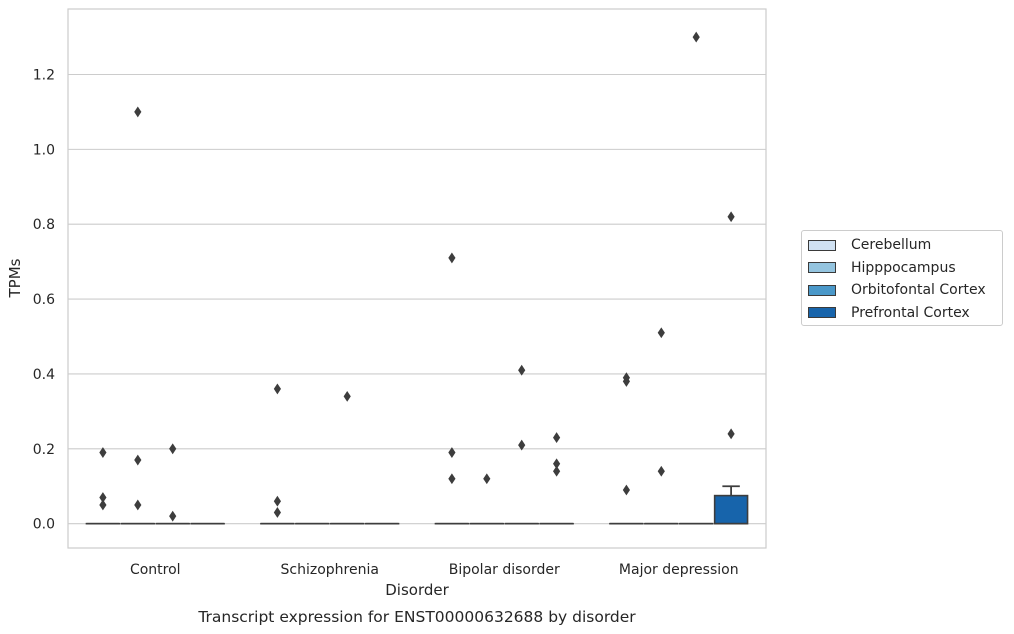 The image size is (1014, 634). I want to click on legend-item: Cerebellum, so click(869, 245).